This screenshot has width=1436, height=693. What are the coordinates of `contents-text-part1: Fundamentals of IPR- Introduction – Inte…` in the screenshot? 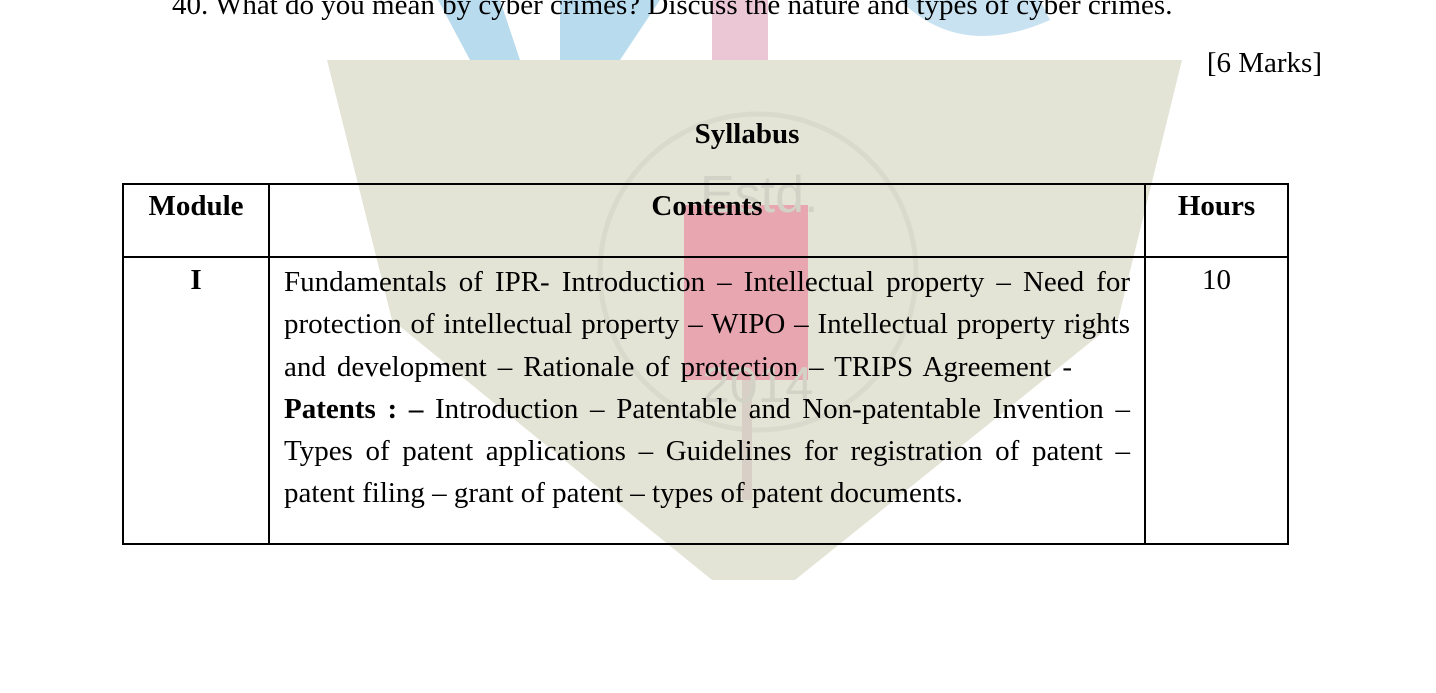 It's located at (707, 324).